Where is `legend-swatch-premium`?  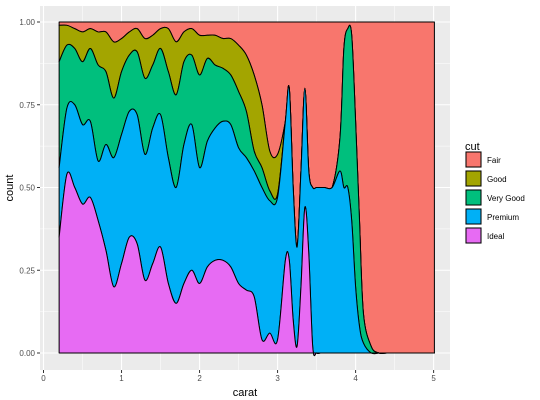 legend-swatch-premium is located at coordinates (473, 216).